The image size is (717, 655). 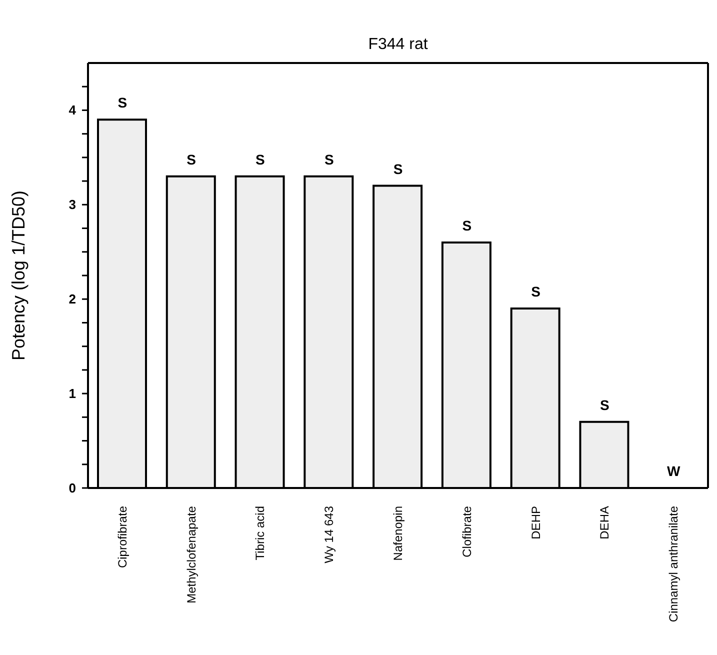 What do you see at coordinates (398, 45) in the screenshot?
I see `chart-title: F344 rat` at bounding box center [398, 45].